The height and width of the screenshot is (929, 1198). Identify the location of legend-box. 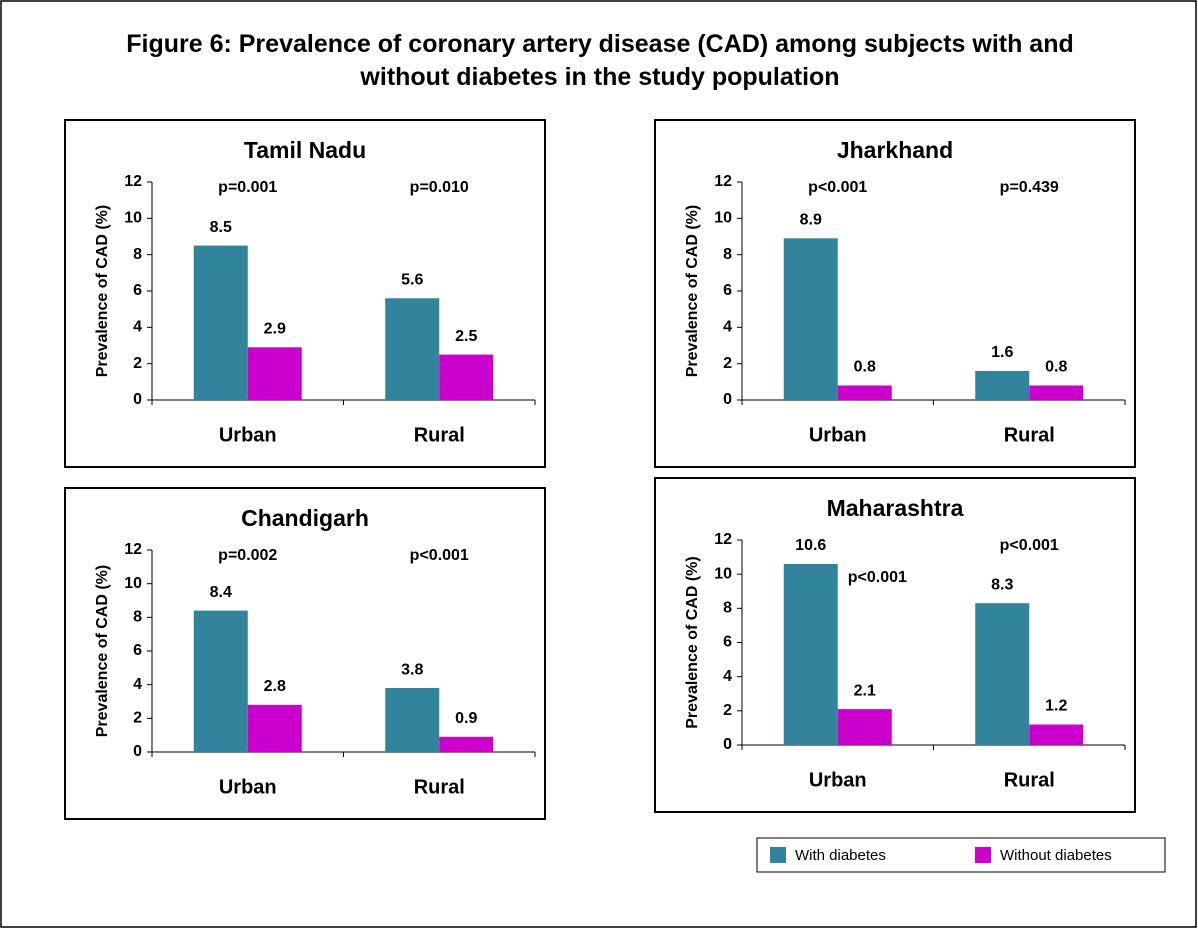
(961, 855).